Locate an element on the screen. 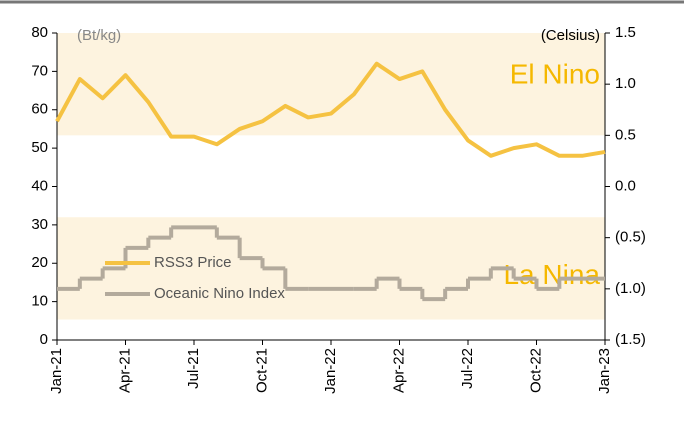 Image resolution: width=684 pixels, height=426 pixels. x-tick-label: Jul-21 is located at coordinates (193, 368).